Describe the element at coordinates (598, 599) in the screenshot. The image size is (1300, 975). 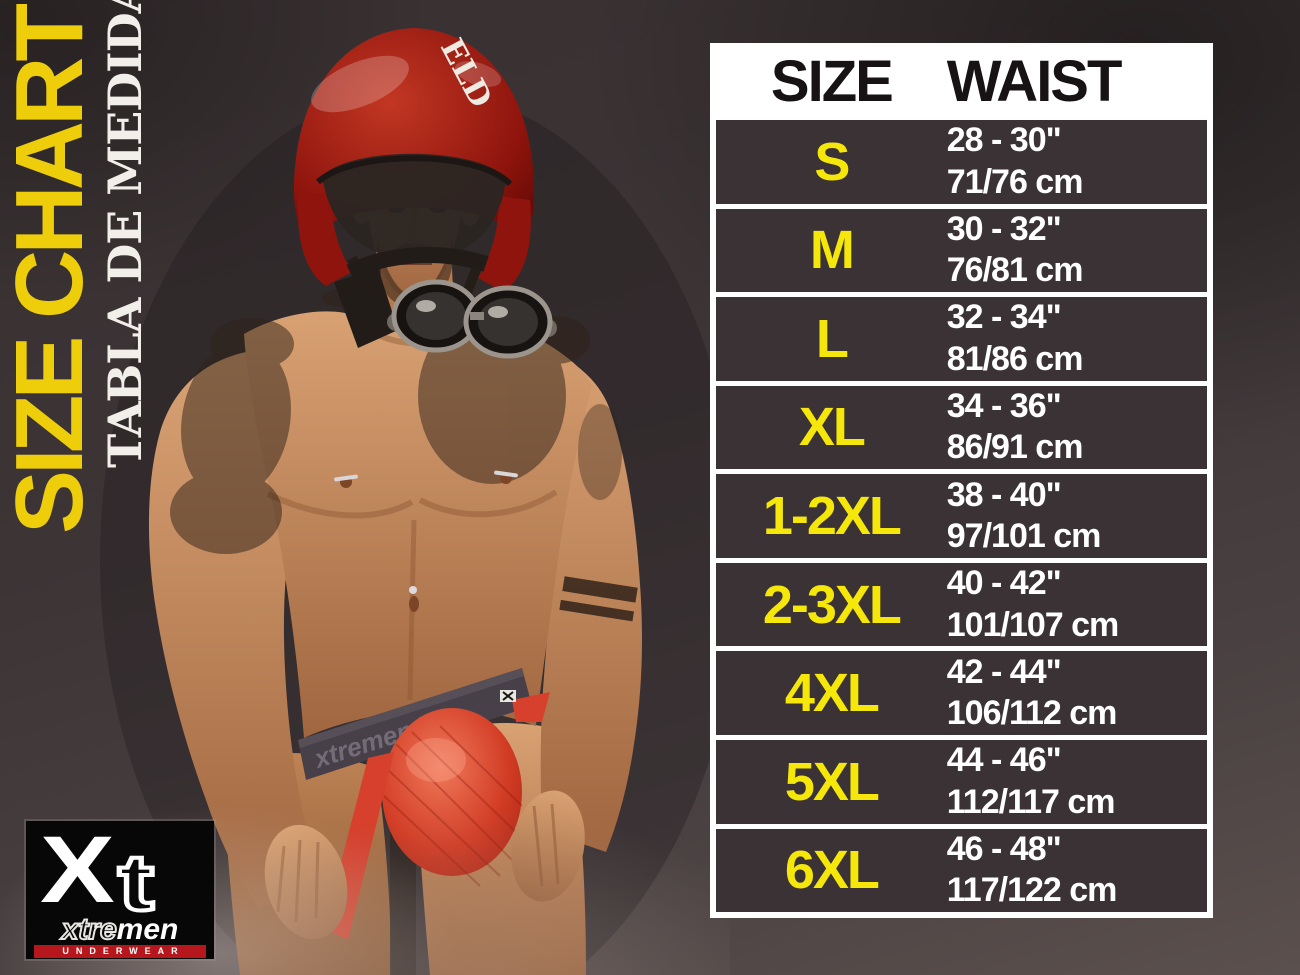
I see `forearm-band-tattoos` at that location.